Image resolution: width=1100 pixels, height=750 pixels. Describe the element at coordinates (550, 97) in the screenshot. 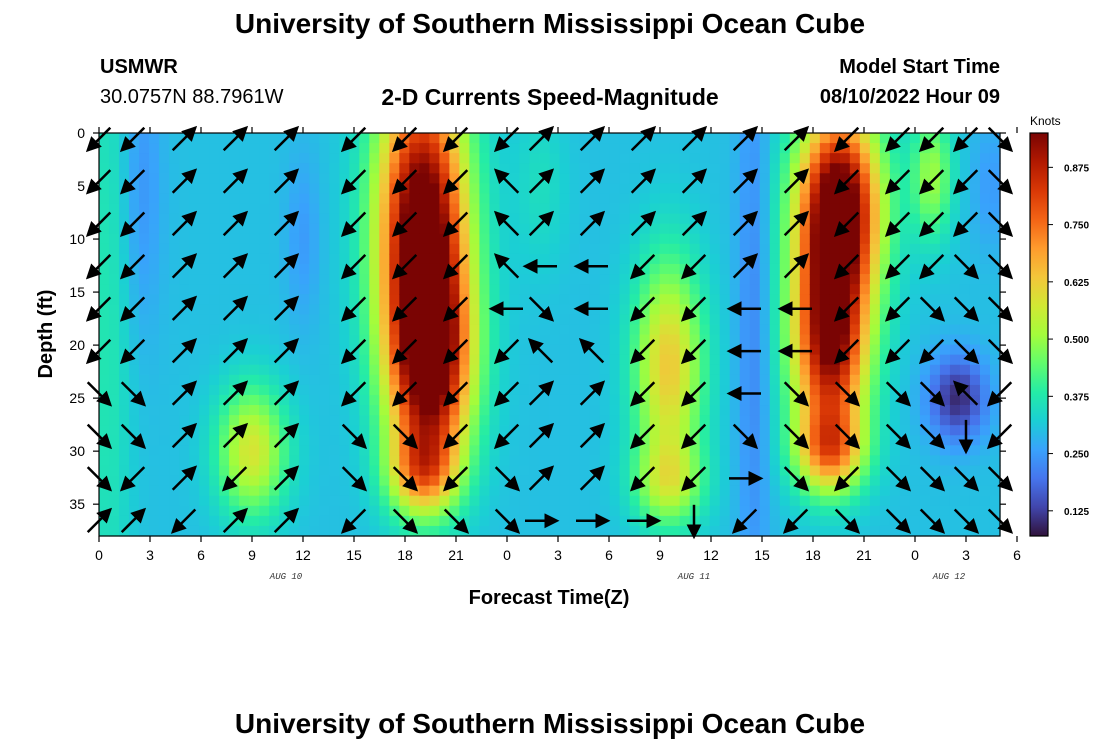

I see `plot-subtitle: 2-D Currents Speed-Magnitude` at that location.